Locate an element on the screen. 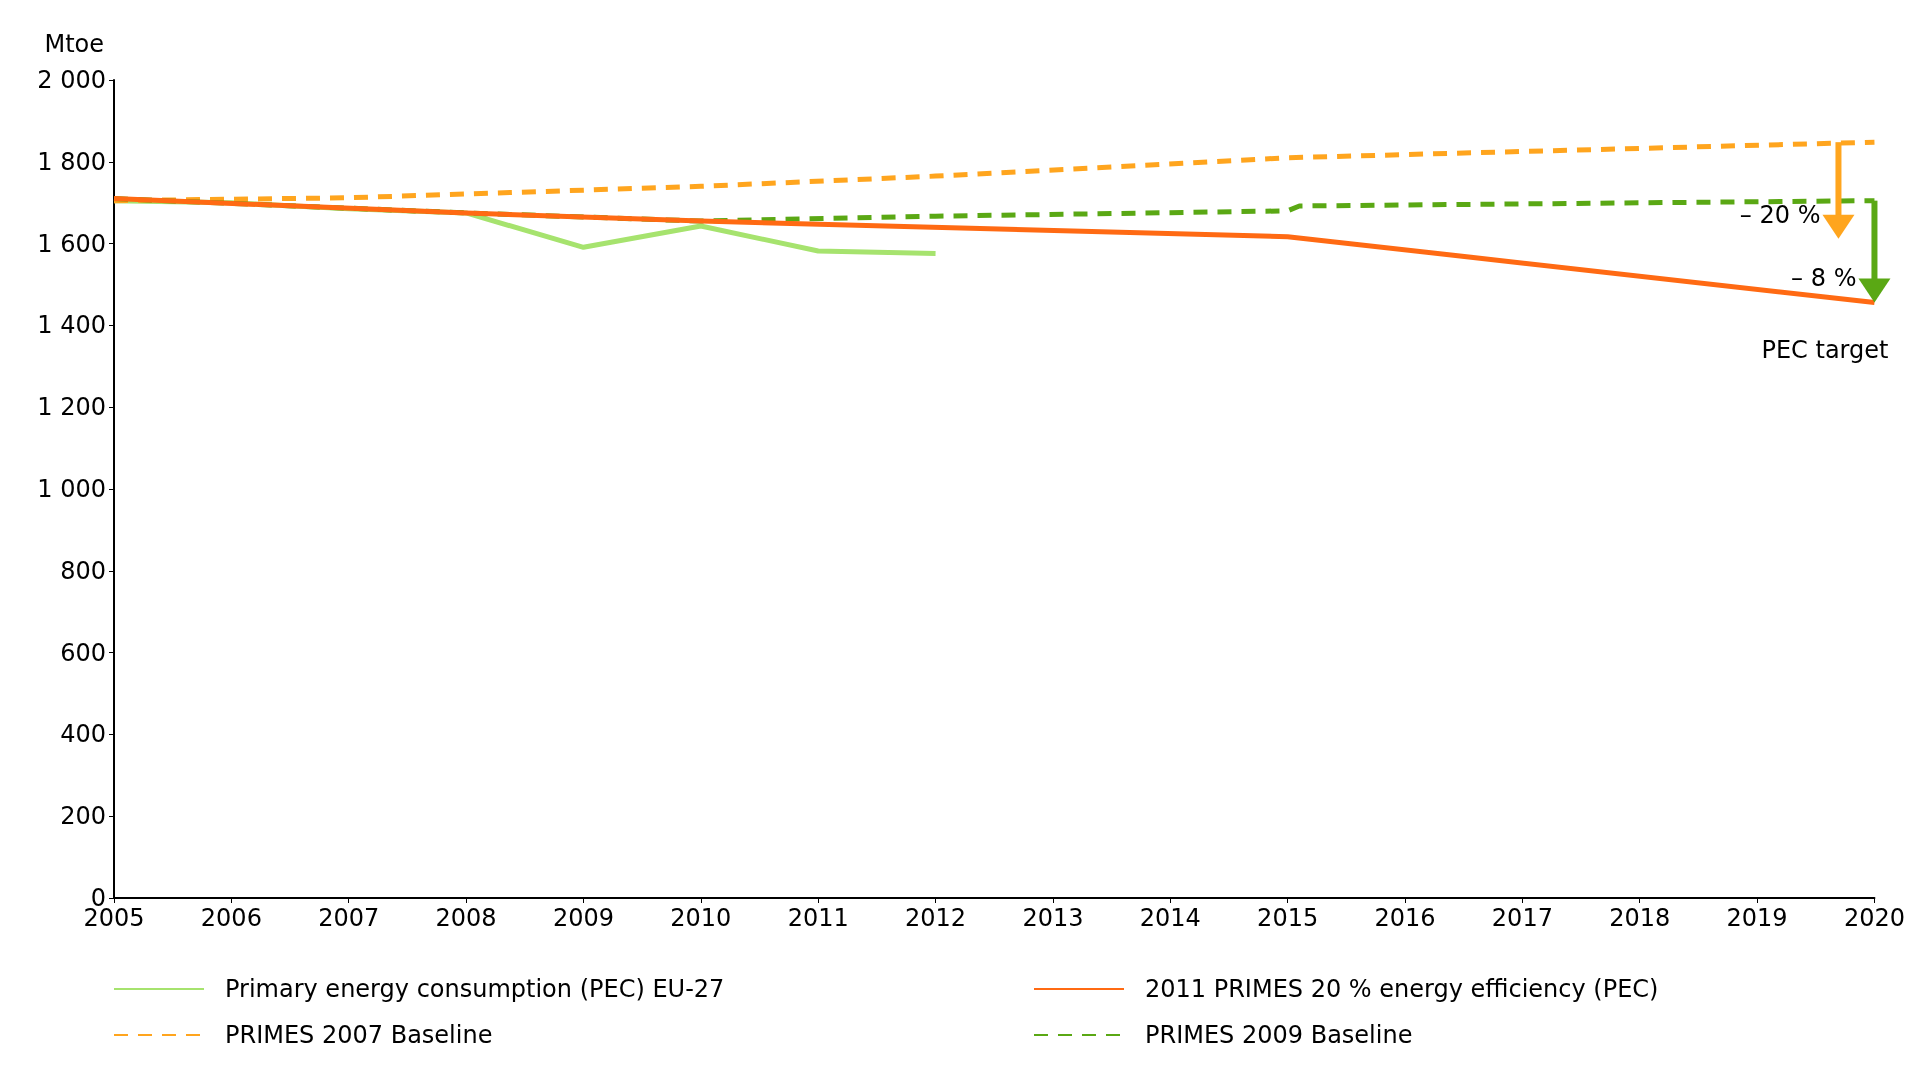 This screenshot has width=1916, height=1066. x-tick-label: 2019 is located at coordinates (1757, 918).